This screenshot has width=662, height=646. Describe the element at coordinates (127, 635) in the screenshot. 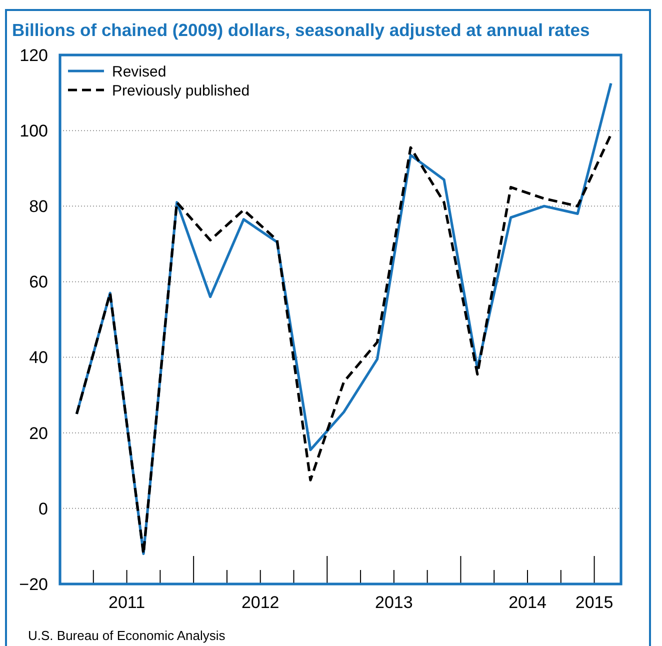

I see `text: U.S. Bureau of Economic Analysis` at that location.